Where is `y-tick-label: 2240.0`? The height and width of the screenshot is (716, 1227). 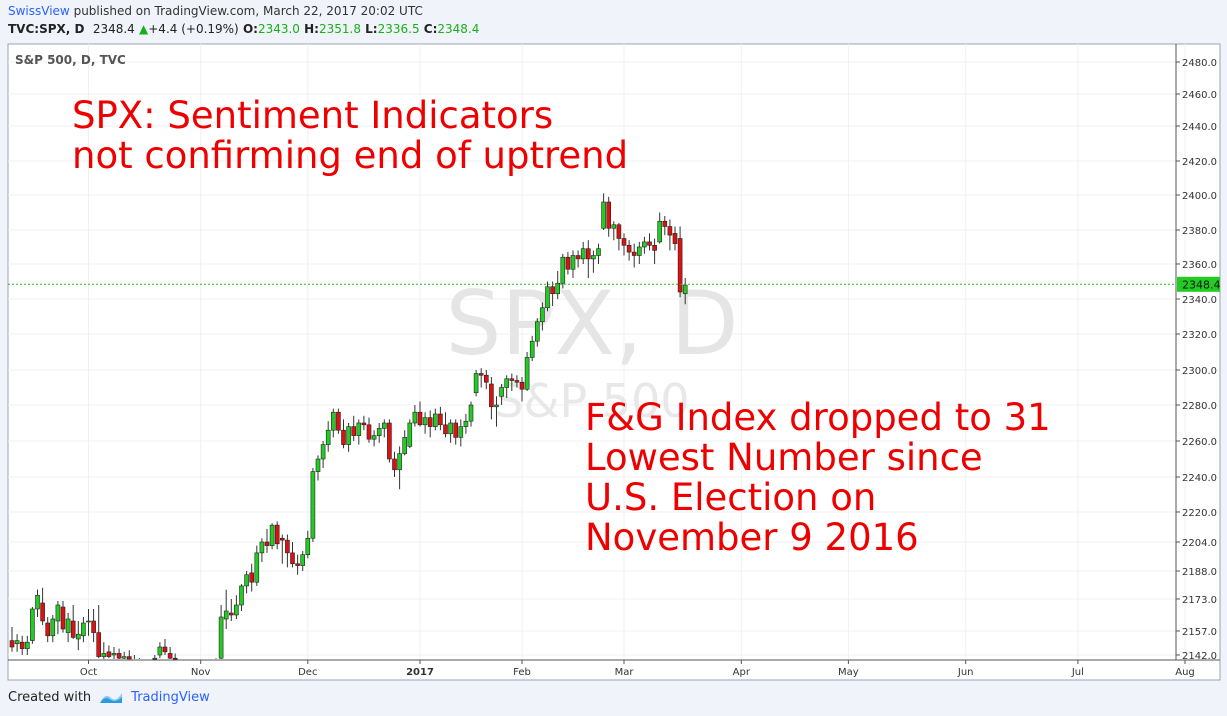
y-tick-label: 2240.0 is located at coordinates (1199, 478).